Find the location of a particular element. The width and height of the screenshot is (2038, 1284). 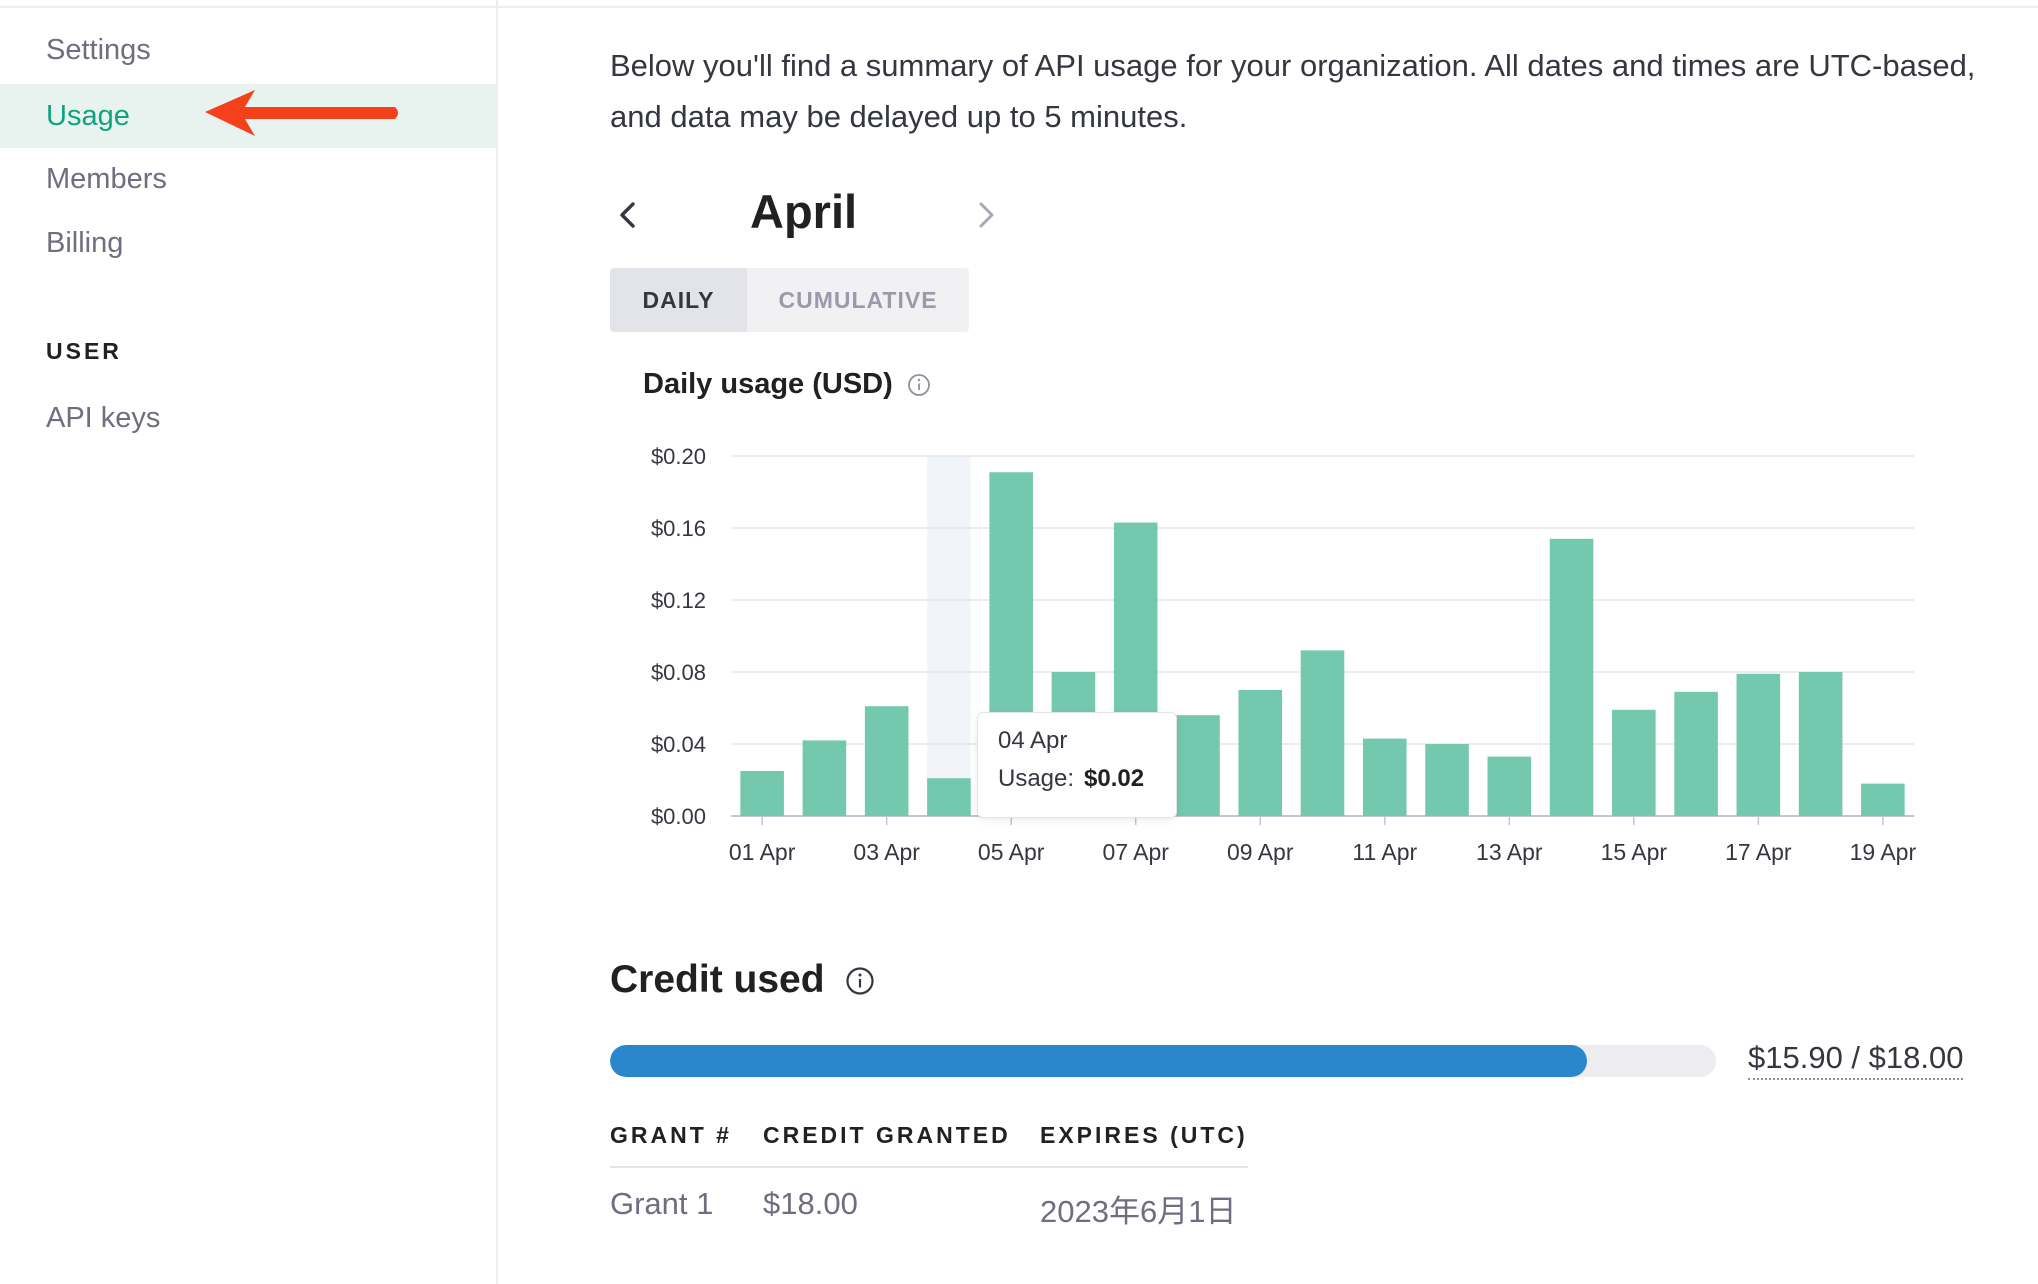

x-tick-label: 03 Apr is located at coordinates (886, 852).